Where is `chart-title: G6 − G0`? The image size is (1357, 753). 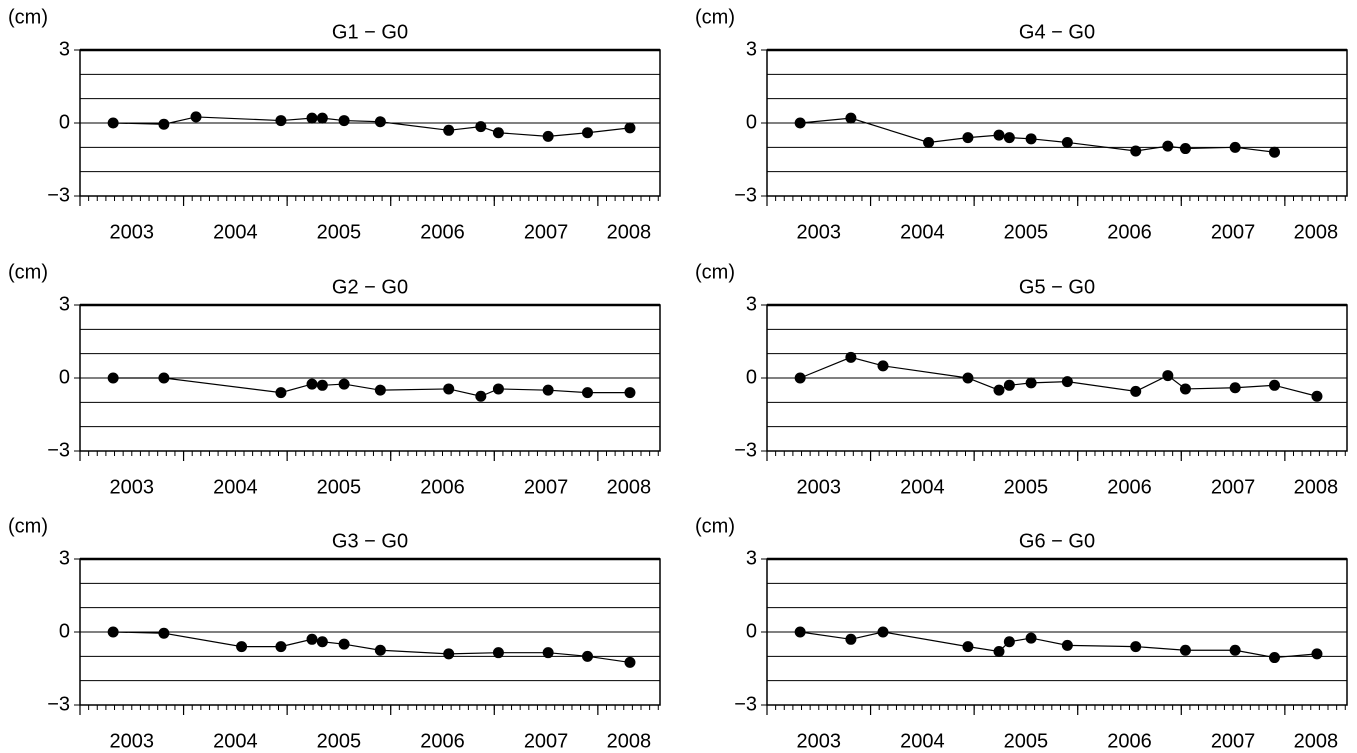 chart-title: G6 − G0 is located at coordinates (1057, 541).